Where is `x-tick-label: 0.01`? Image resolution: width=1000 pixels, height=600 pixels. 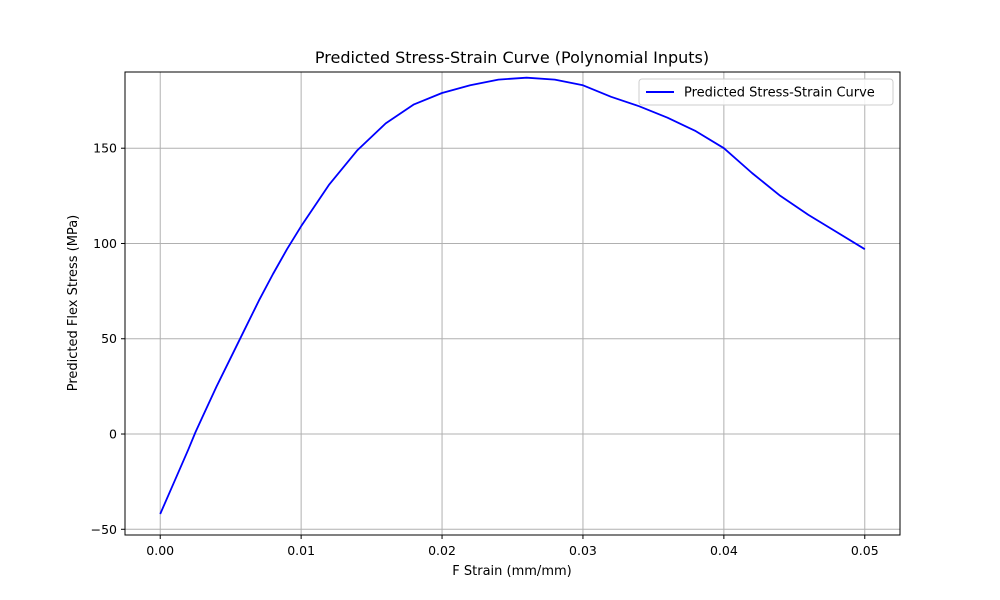 x-tick-label: 0.01 is located at coordinates (301, 550).